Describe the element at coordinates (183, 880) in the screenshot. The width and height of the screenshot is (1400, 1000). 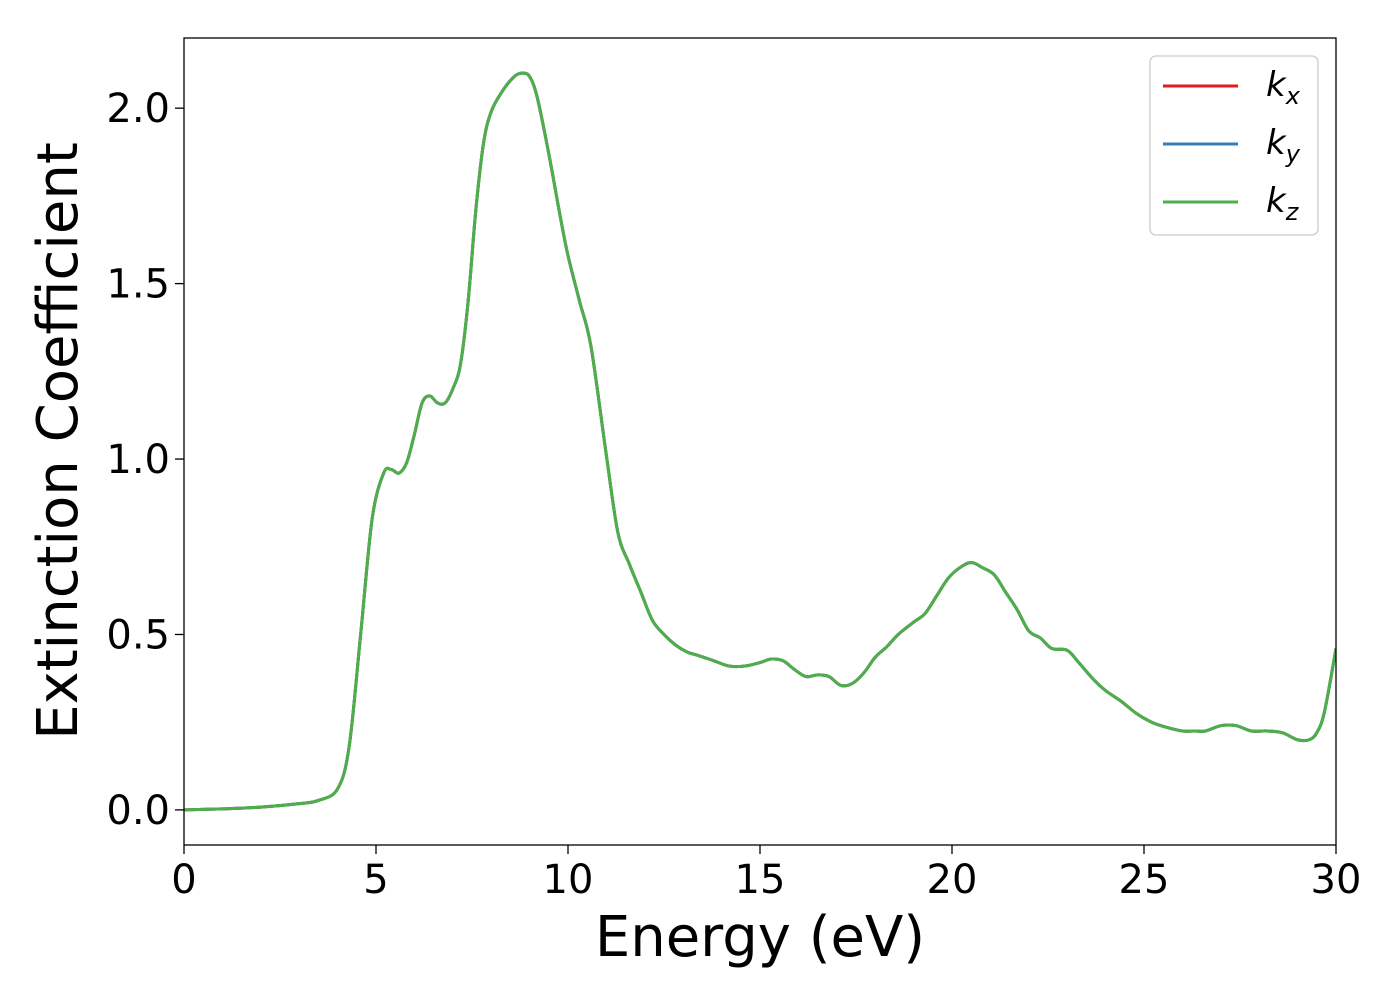
I see `x-tick-label: 0` at that location.